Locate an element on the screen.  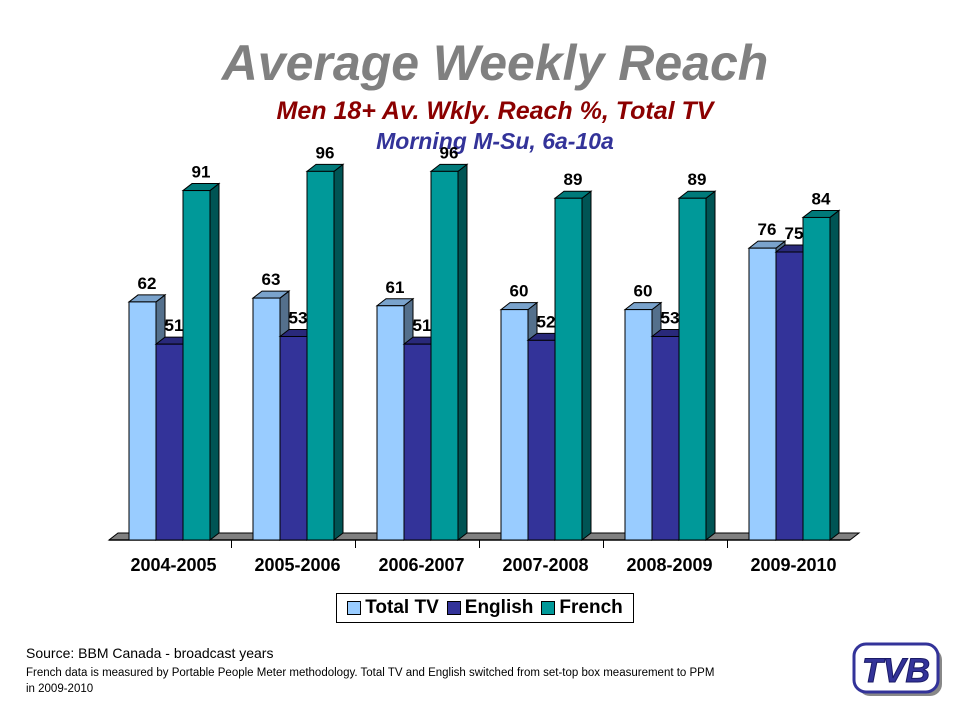
bar-english-2006-2007-front is located at coordinates (417, 442).